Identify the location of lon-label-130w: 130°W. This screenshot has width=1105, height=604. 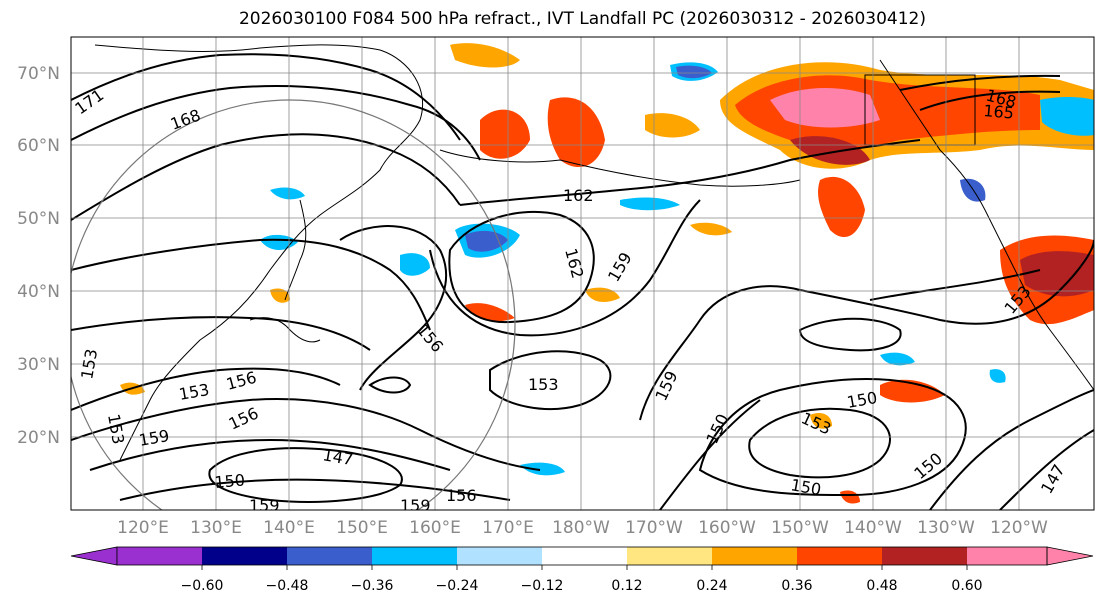
(946, 528).